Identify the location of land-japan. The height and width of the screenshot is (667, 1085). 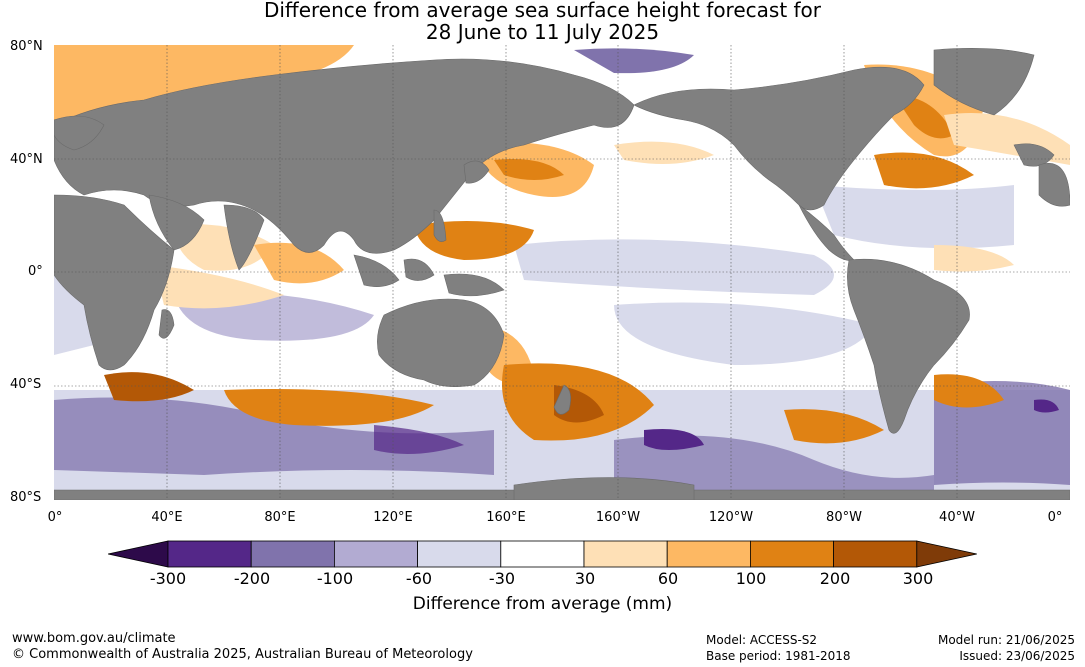
(476, 172).